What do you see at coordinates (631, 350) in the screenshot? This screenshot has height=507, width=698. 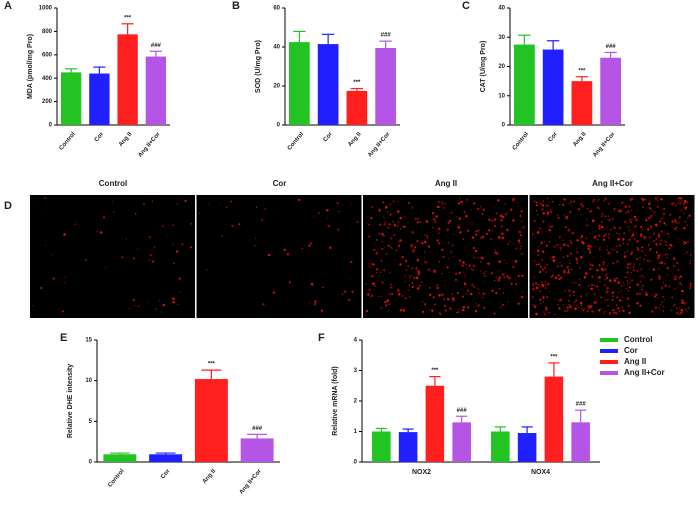 I see `legend-label: Cor` at bounding box center [631, 350].